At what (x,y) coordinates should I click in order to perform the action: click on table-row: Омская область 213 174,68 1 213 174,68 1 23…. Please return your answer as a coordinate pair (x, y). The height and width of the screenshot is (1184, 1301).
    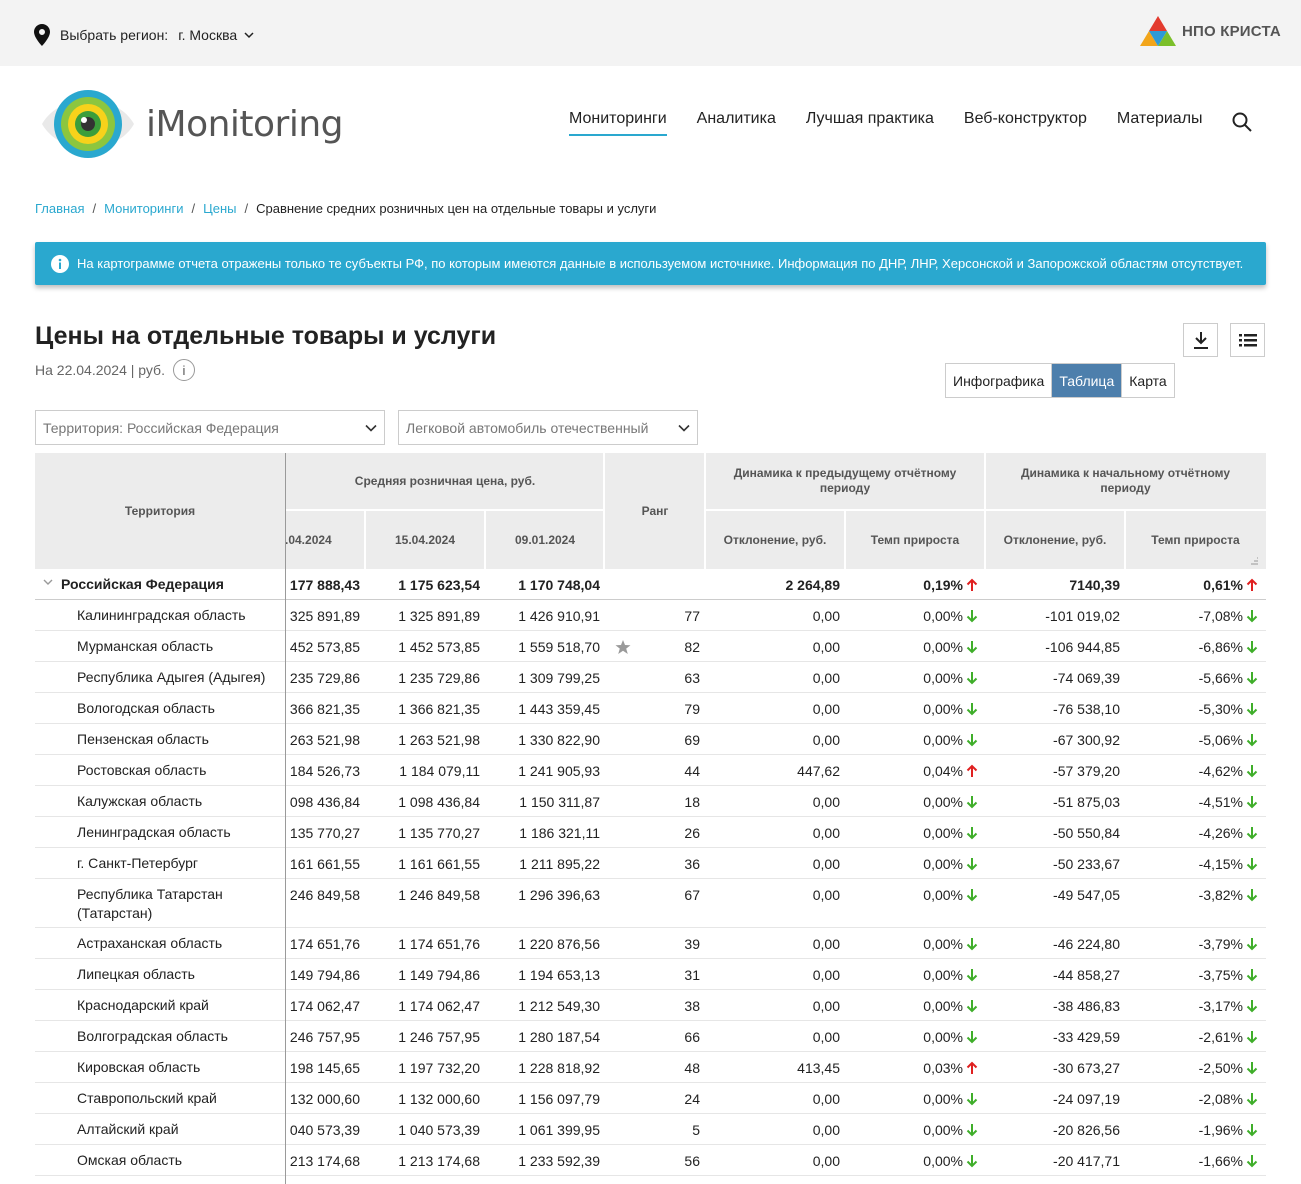
    Looking at the image, I should click on (650, 1160).